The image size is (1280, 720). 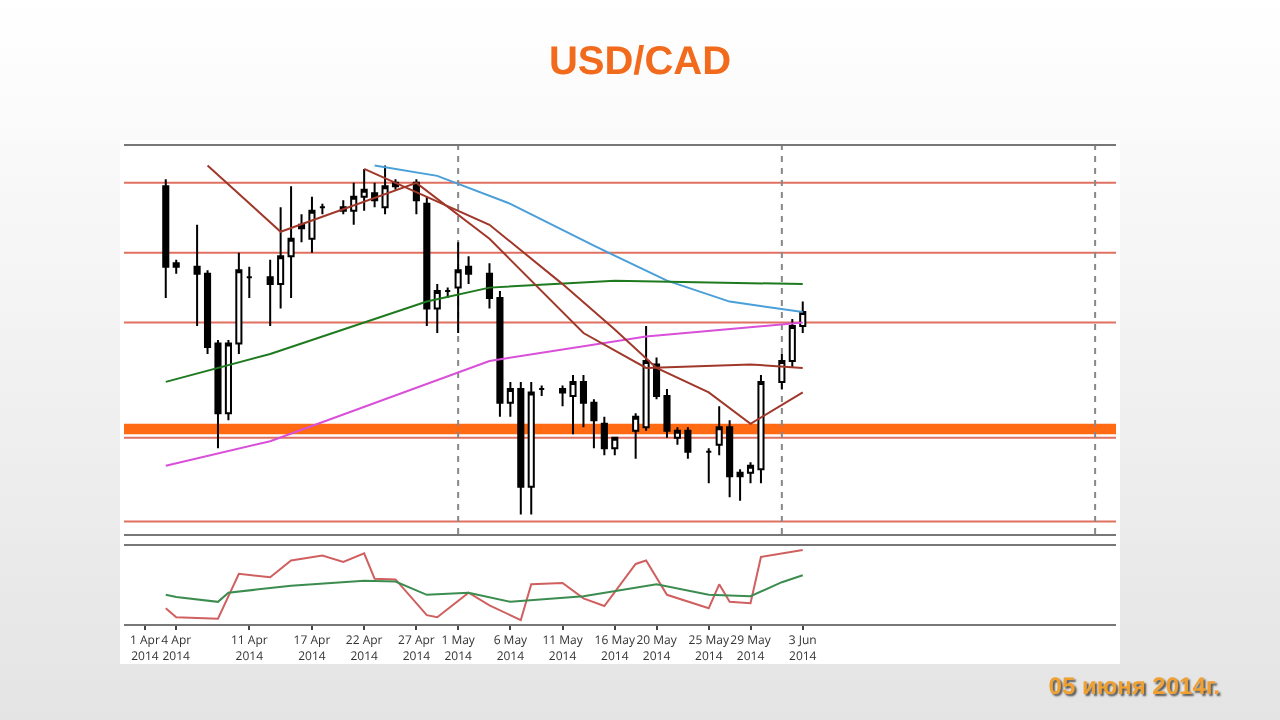 What do you see at coordinates (1133, 686) in the screenshot?
I see `text: 05 июня 2014г.` at bounding box center [1133, 686].